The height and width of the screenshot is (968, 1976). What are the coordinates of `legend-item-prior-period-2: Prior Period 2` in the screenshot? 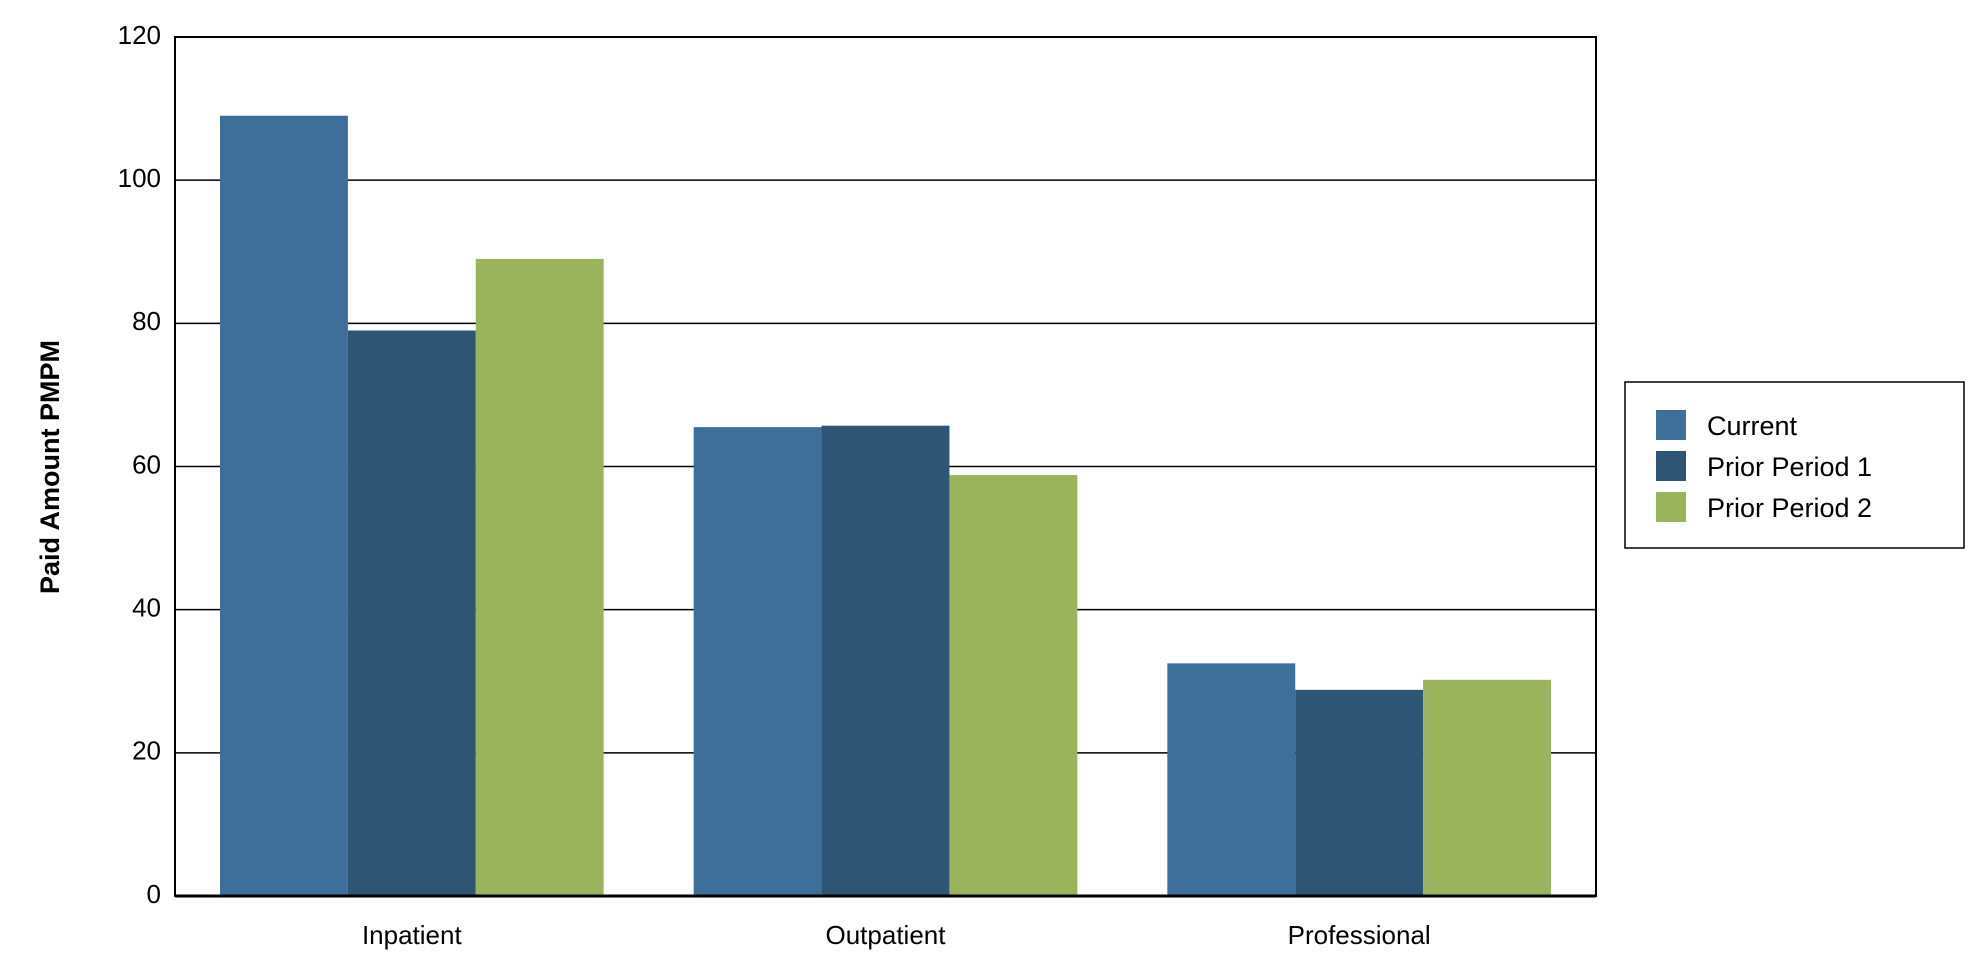 It's located at (1764, 507).